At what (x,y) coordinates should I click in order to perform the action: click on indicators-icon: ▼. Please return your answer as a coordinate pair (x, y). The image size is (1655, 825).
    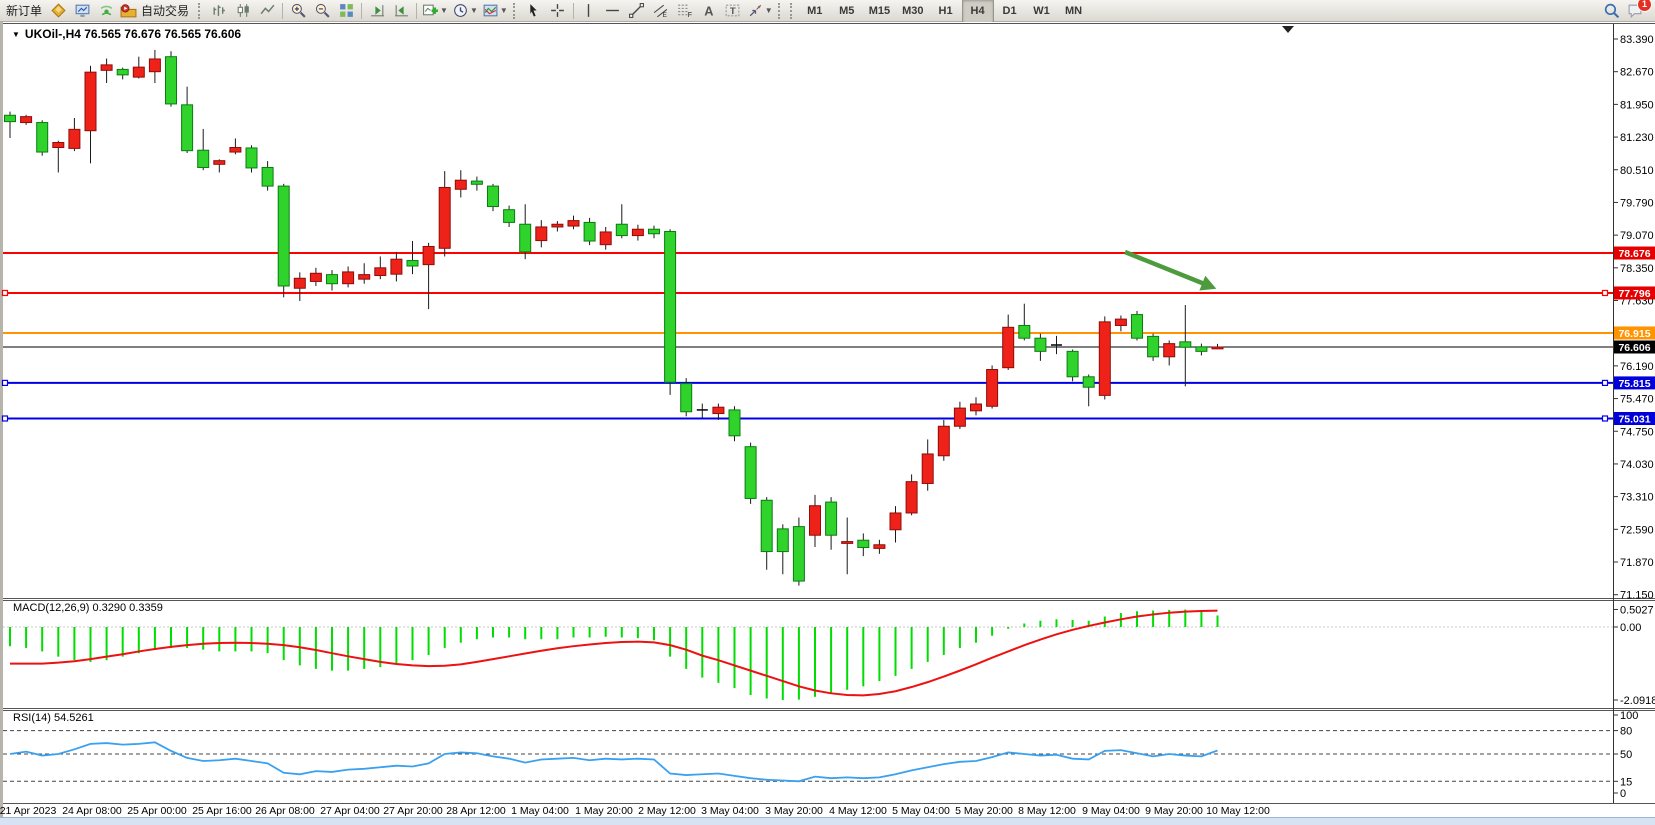
    Looking at the image, I should click on (435, 11).